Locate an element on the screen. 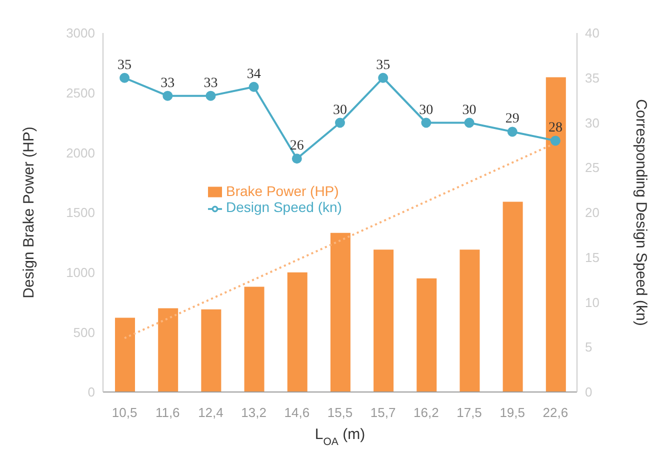 This screenshot has width=670, height=465. x-axis-title: L$_{OA}$ (m) is located at coordinates (340, 437).